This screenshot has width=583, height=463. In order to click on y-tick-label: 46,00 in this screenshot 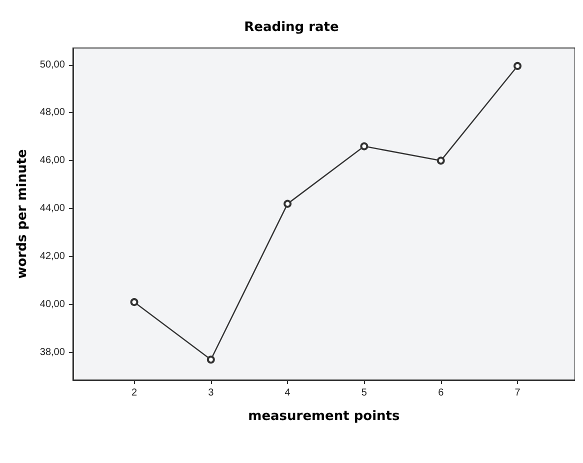, I will do `click(53, 160)`.